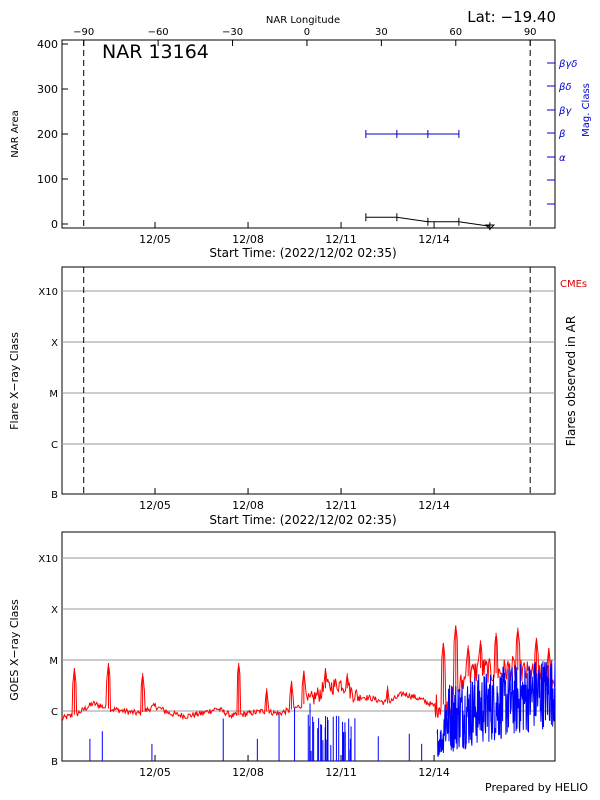 The width and height of the screenshot is (600, 800). What do you see at coordinates (47, 89) in the screenshot?
I see `nar-area-ytick-label: 300` at bounding box center [47, 89].